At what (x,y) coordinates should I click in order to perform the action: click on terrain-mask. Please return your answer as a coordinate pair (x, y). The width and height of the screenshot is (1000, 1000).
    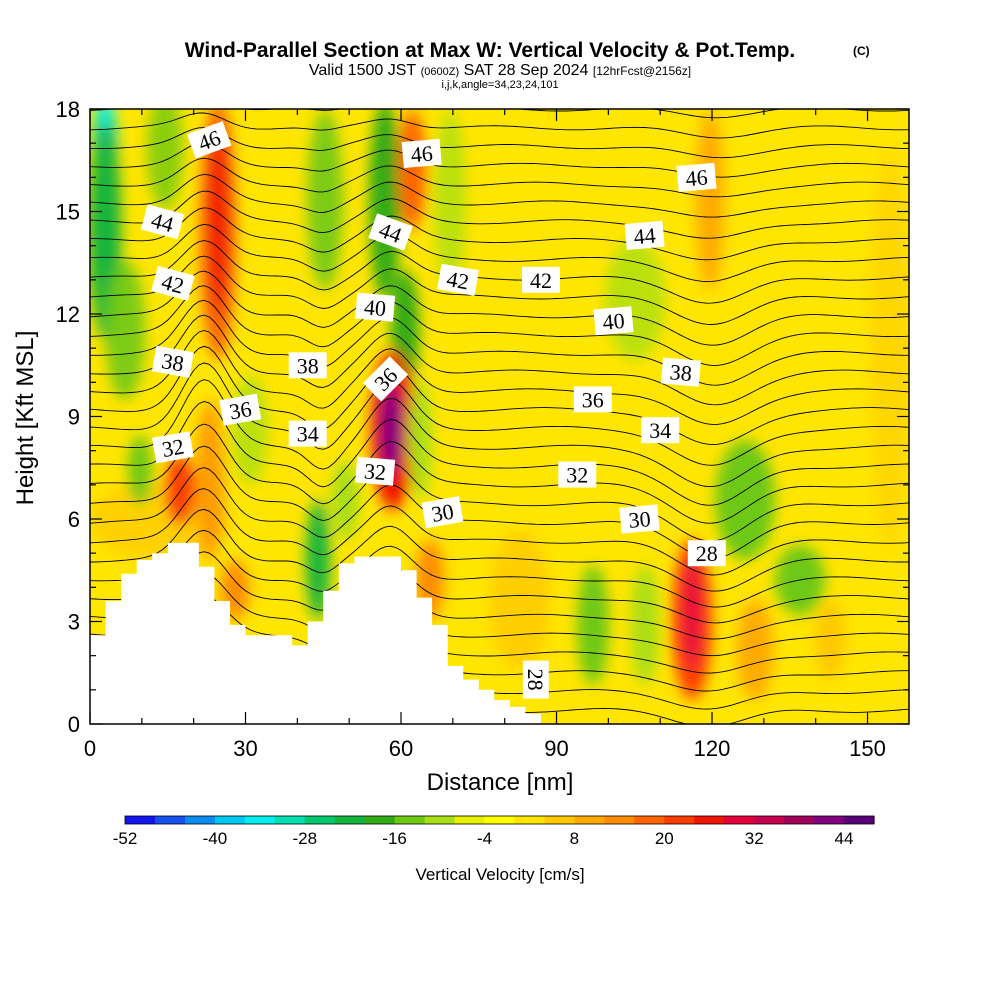
    Looking at the image, I should click on (315, 633).